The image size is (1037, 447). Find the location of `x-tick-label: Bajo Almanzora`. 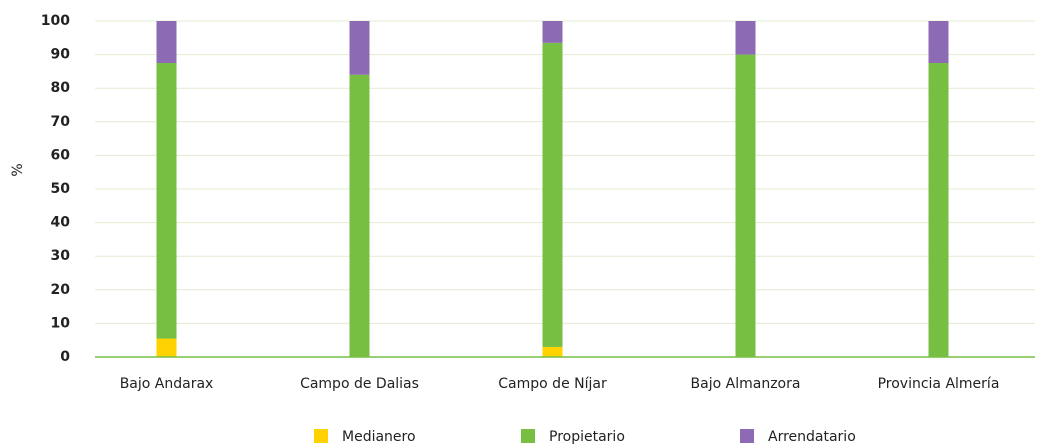

x-tick-label: Bajo Almanzora is located at coordinates (746, 384).